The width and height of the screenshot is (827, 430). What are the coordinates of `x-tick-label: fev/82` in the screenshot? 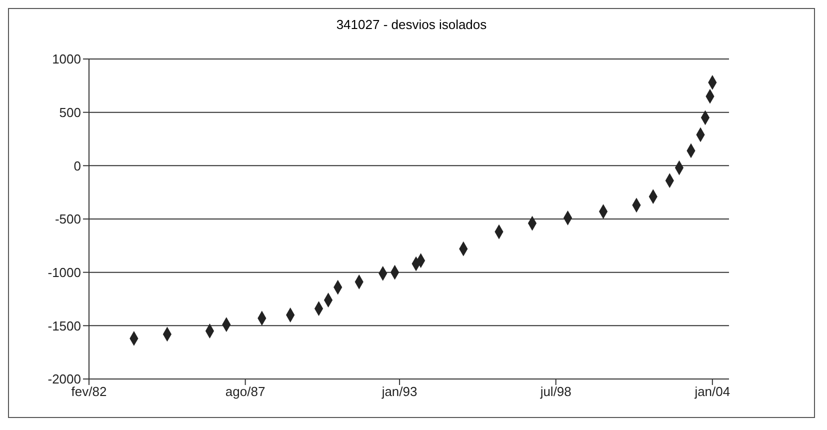 It's located at (89, 392).